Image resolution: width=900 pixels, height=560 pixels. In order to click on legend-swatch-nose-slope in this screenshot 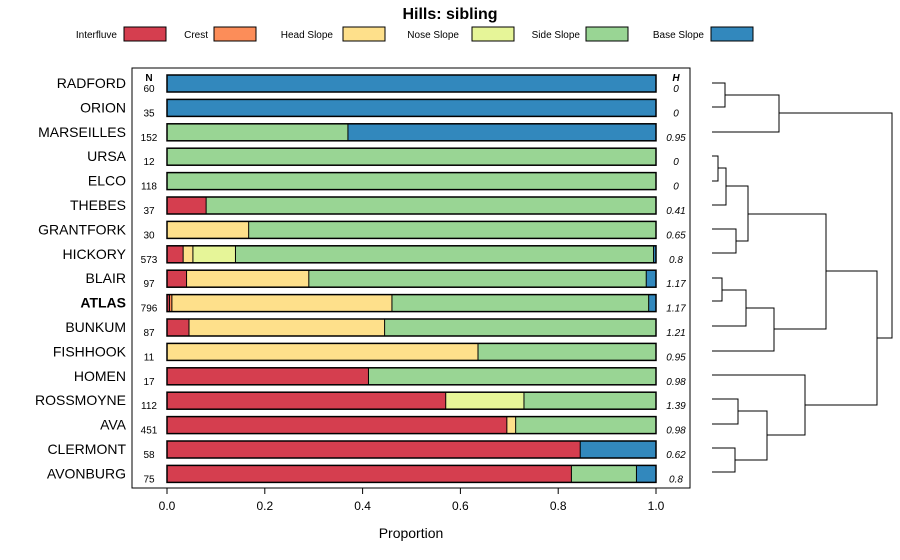, I will do `click(493, 34)`.